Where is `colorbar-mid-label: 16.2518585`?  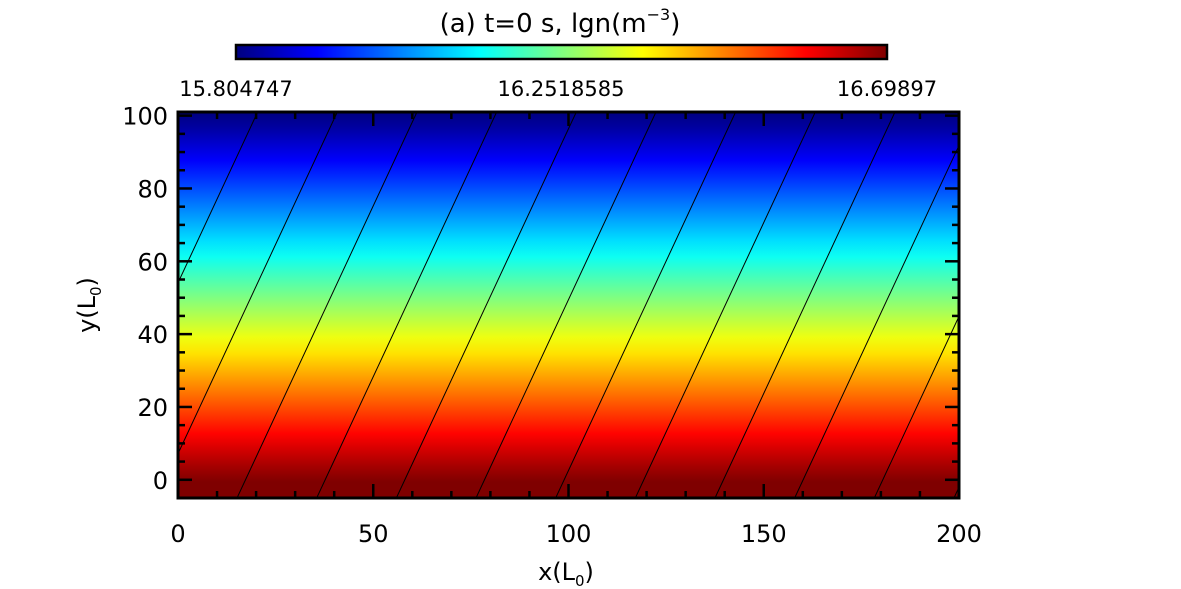 colorbar-mid-label: 16.2518585 is located at coordinates (561, 89).